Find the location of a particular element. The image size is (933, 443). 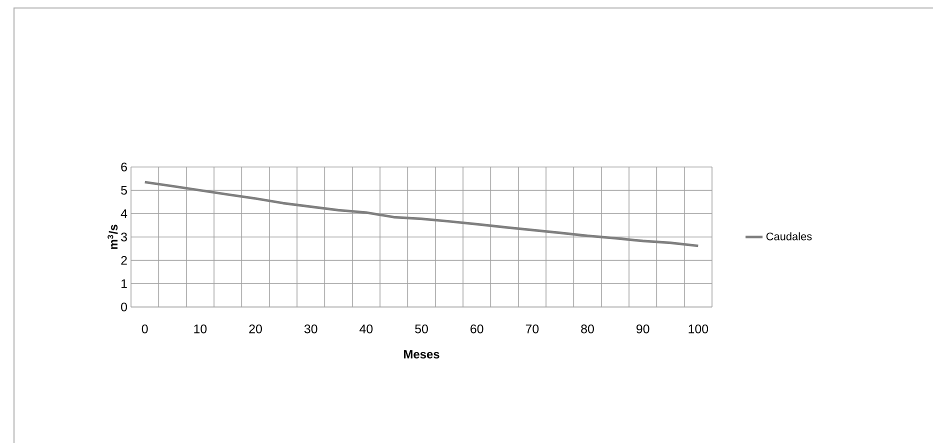

y-axis-title: m$^{3}$/s is located at coordinates (113, 236).